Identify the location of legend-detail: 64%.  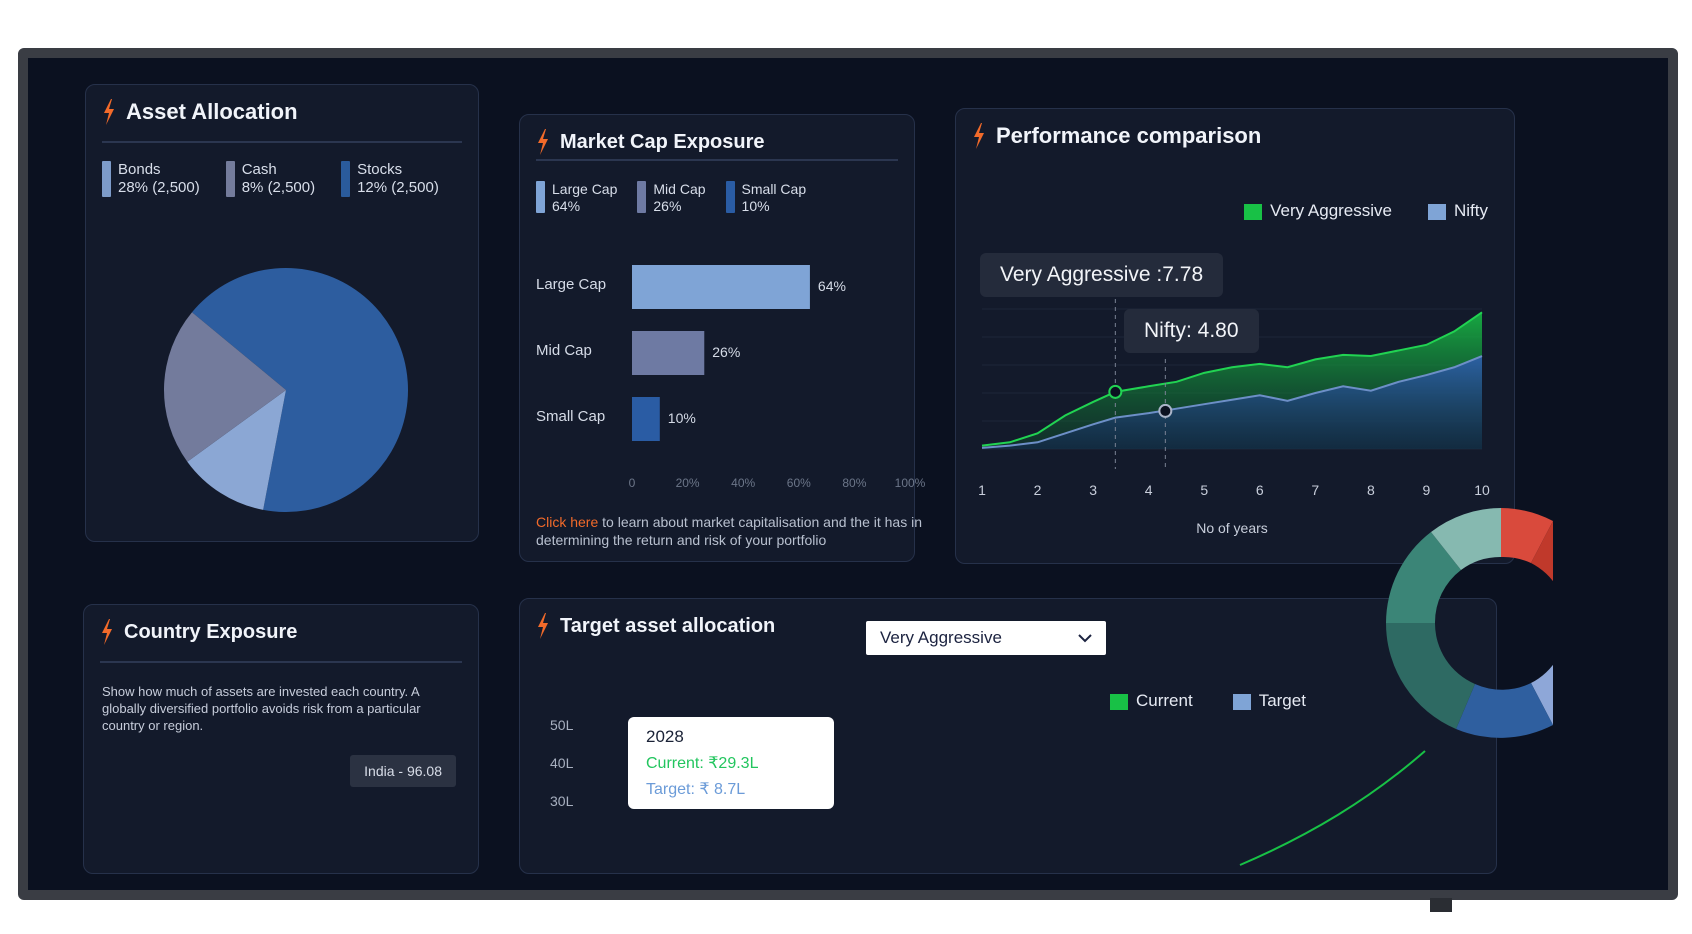
(566, 206).